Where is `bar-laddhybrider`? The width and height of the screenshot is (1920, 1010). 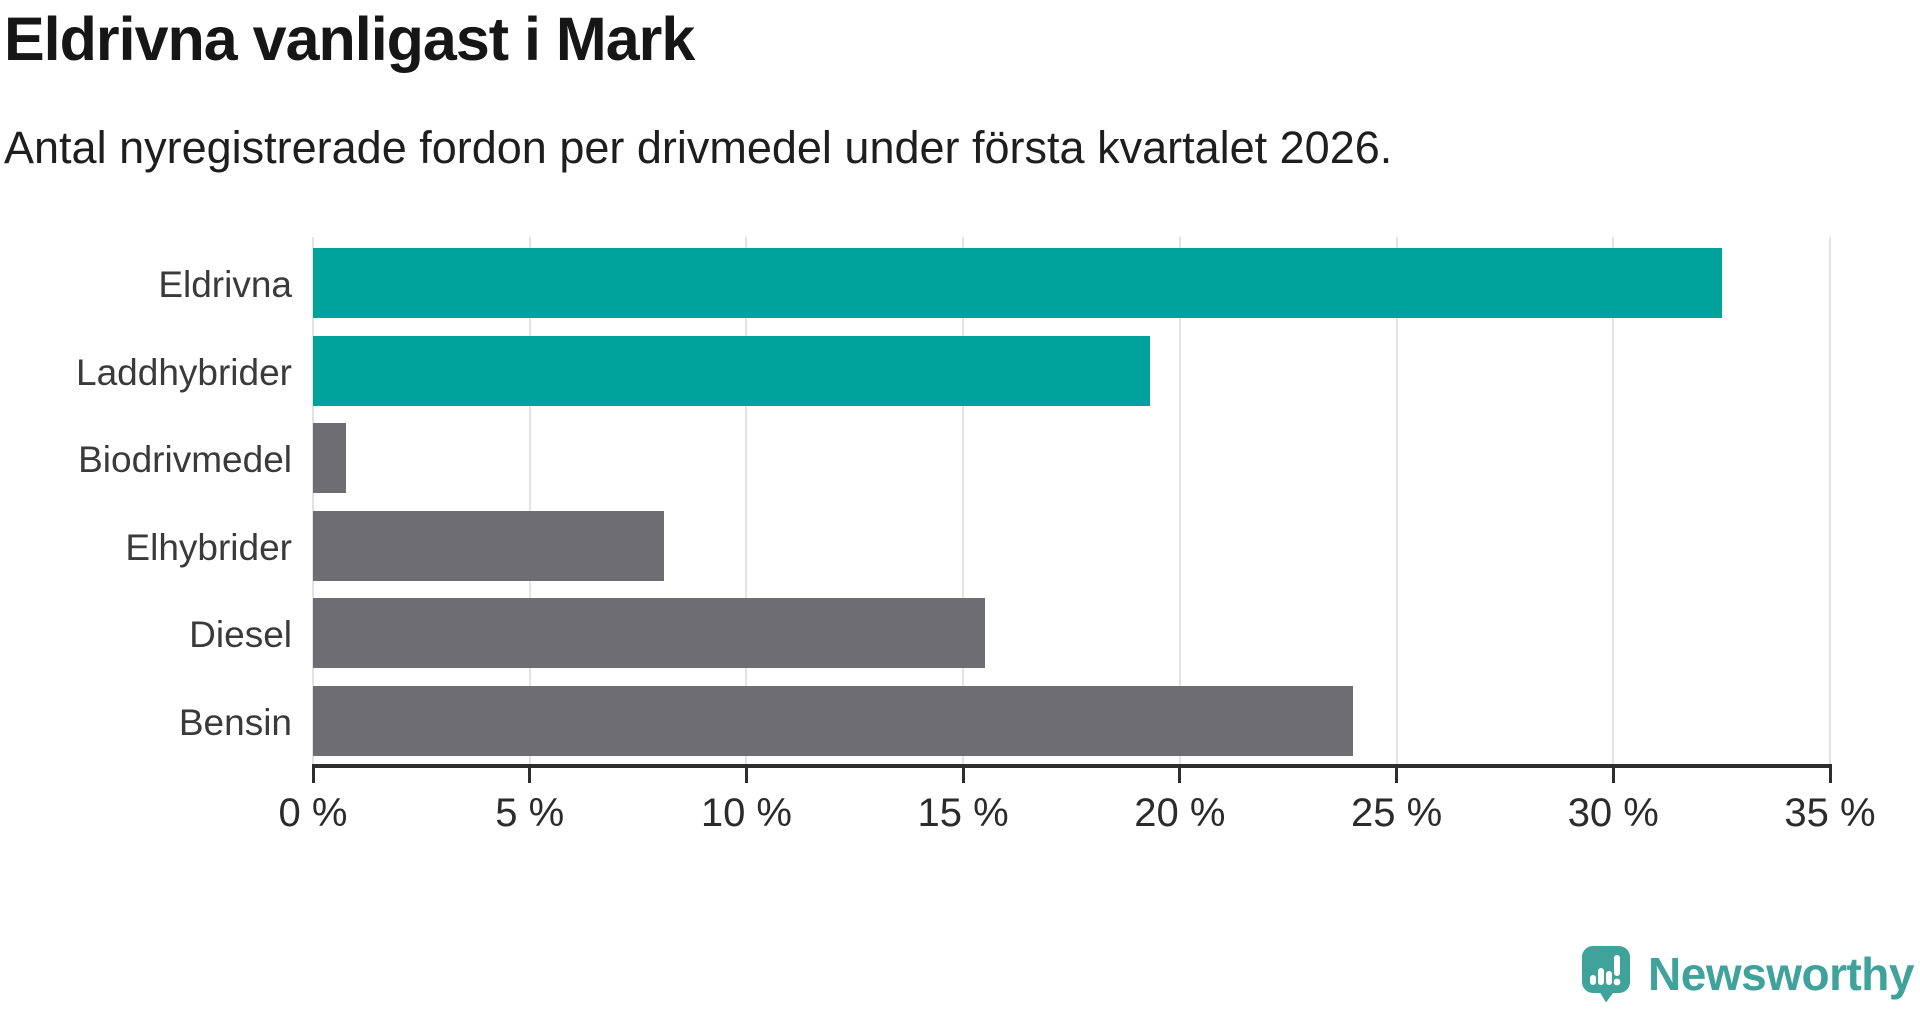 bar-laddhybrider is located at coordinates (731, 370).